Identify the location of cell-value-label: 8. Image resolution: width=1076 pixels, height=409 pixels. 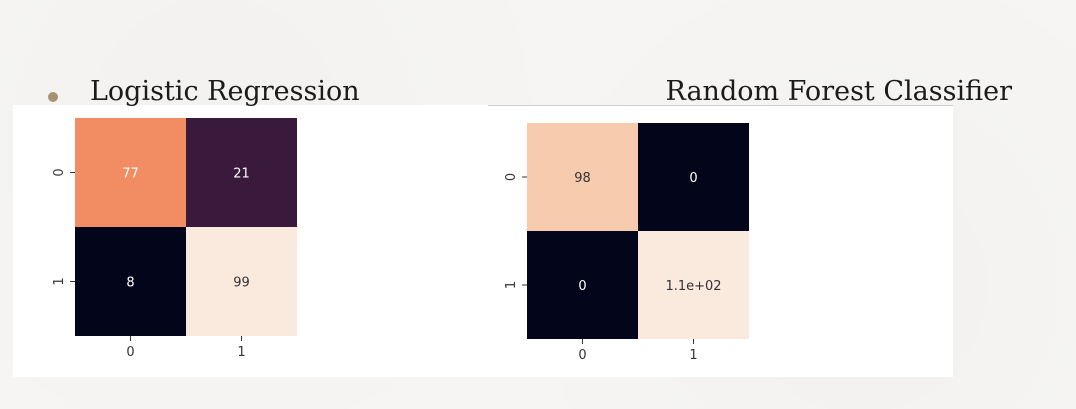
(130, 283).